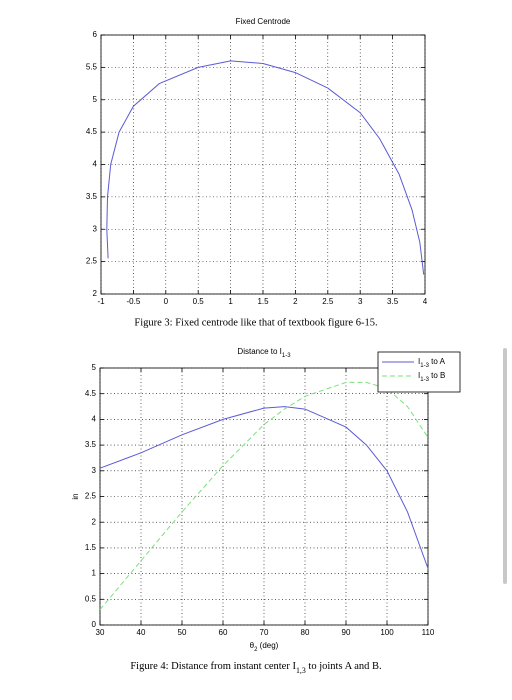 This screenshot has width=512, height=700. What do you see at coordinates (223, 632) in the screenshot?
I see `x-tick-label: 60` at bounding box center [223, 632].